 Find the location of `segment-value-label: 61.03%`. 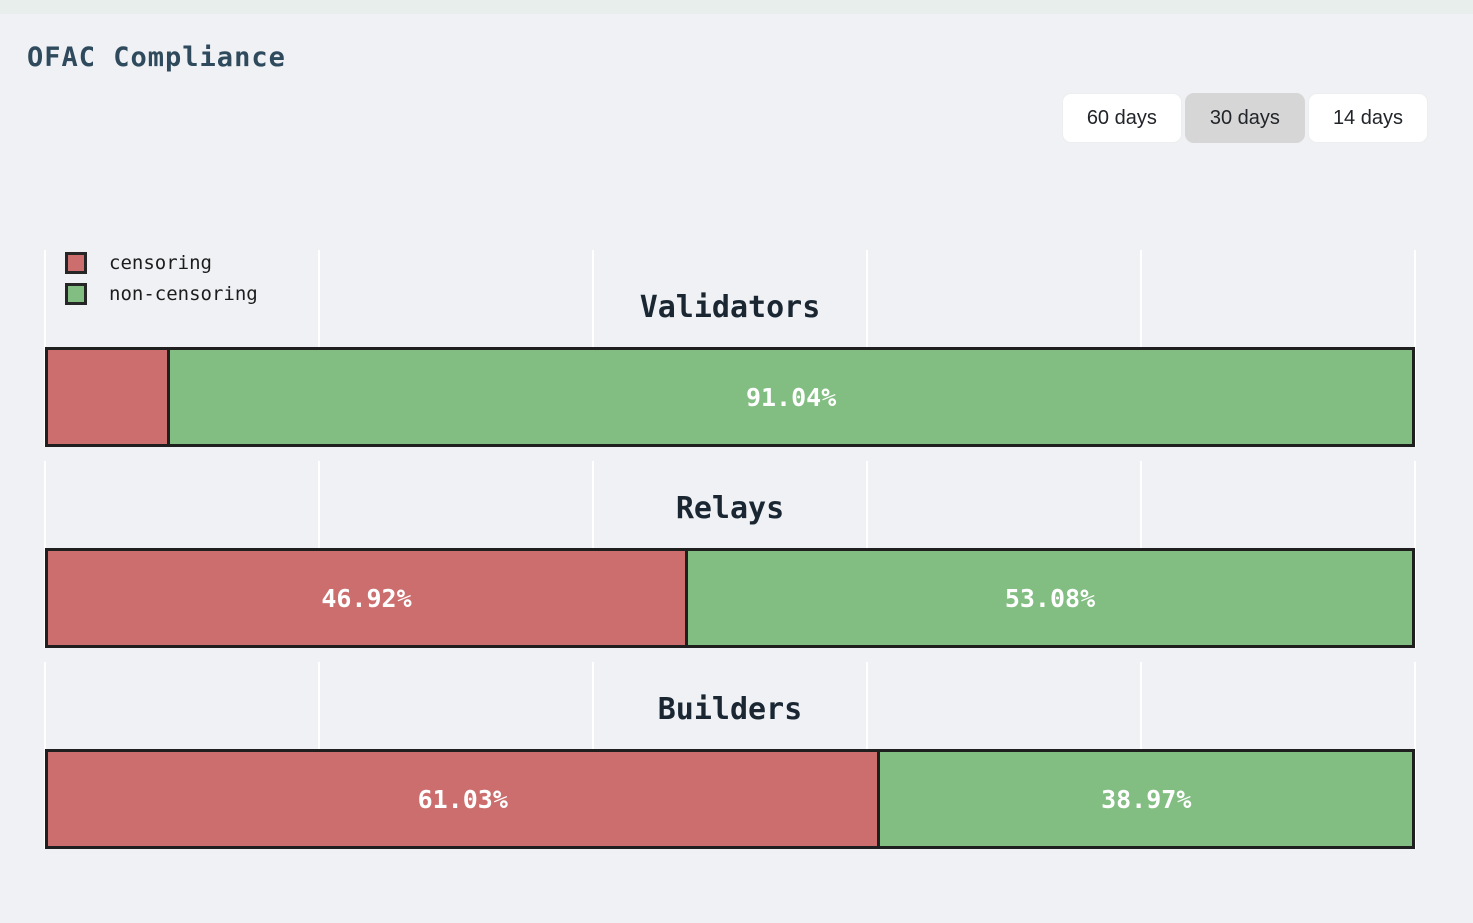

segment-value-label: 61.03% is located at coordinates (462, 799).